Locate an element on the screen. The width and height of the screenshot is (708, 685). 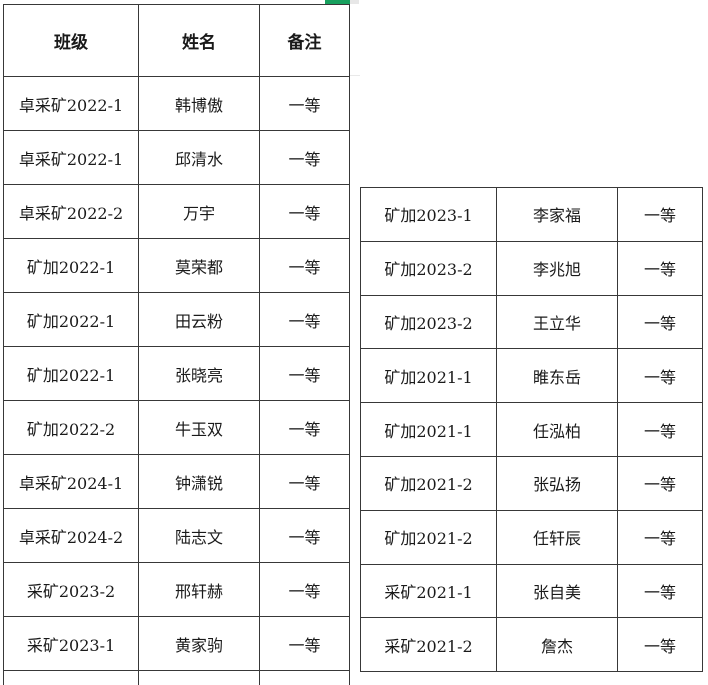
cell-name: 田云粉 is located at coordinates (199, 319).